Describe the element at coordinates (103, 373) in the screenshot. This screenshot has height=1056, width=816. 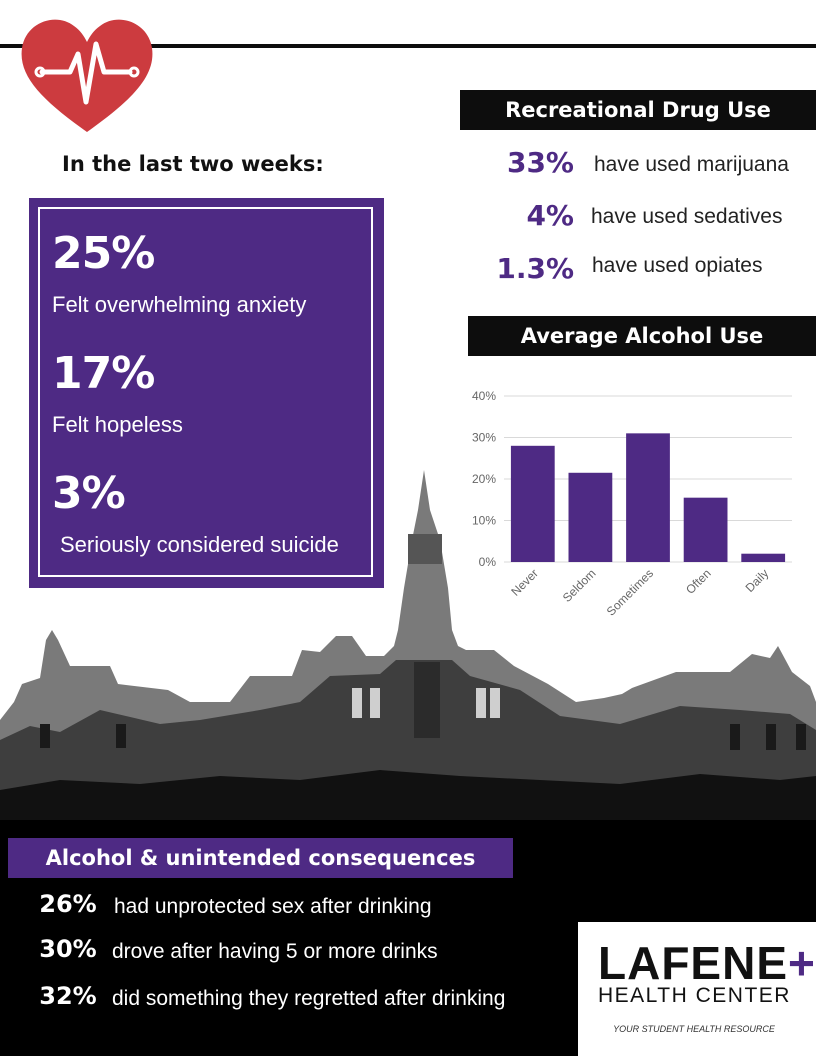
I see `hopeless-pct: 17%` at that location.